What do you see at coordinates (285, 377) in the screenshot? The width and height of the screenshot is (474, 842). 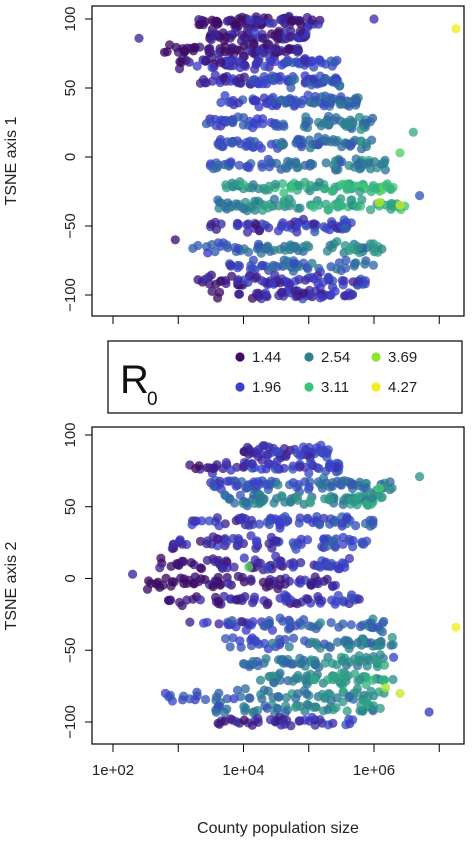 I see `legend-box` at bounding box center [285, 377].